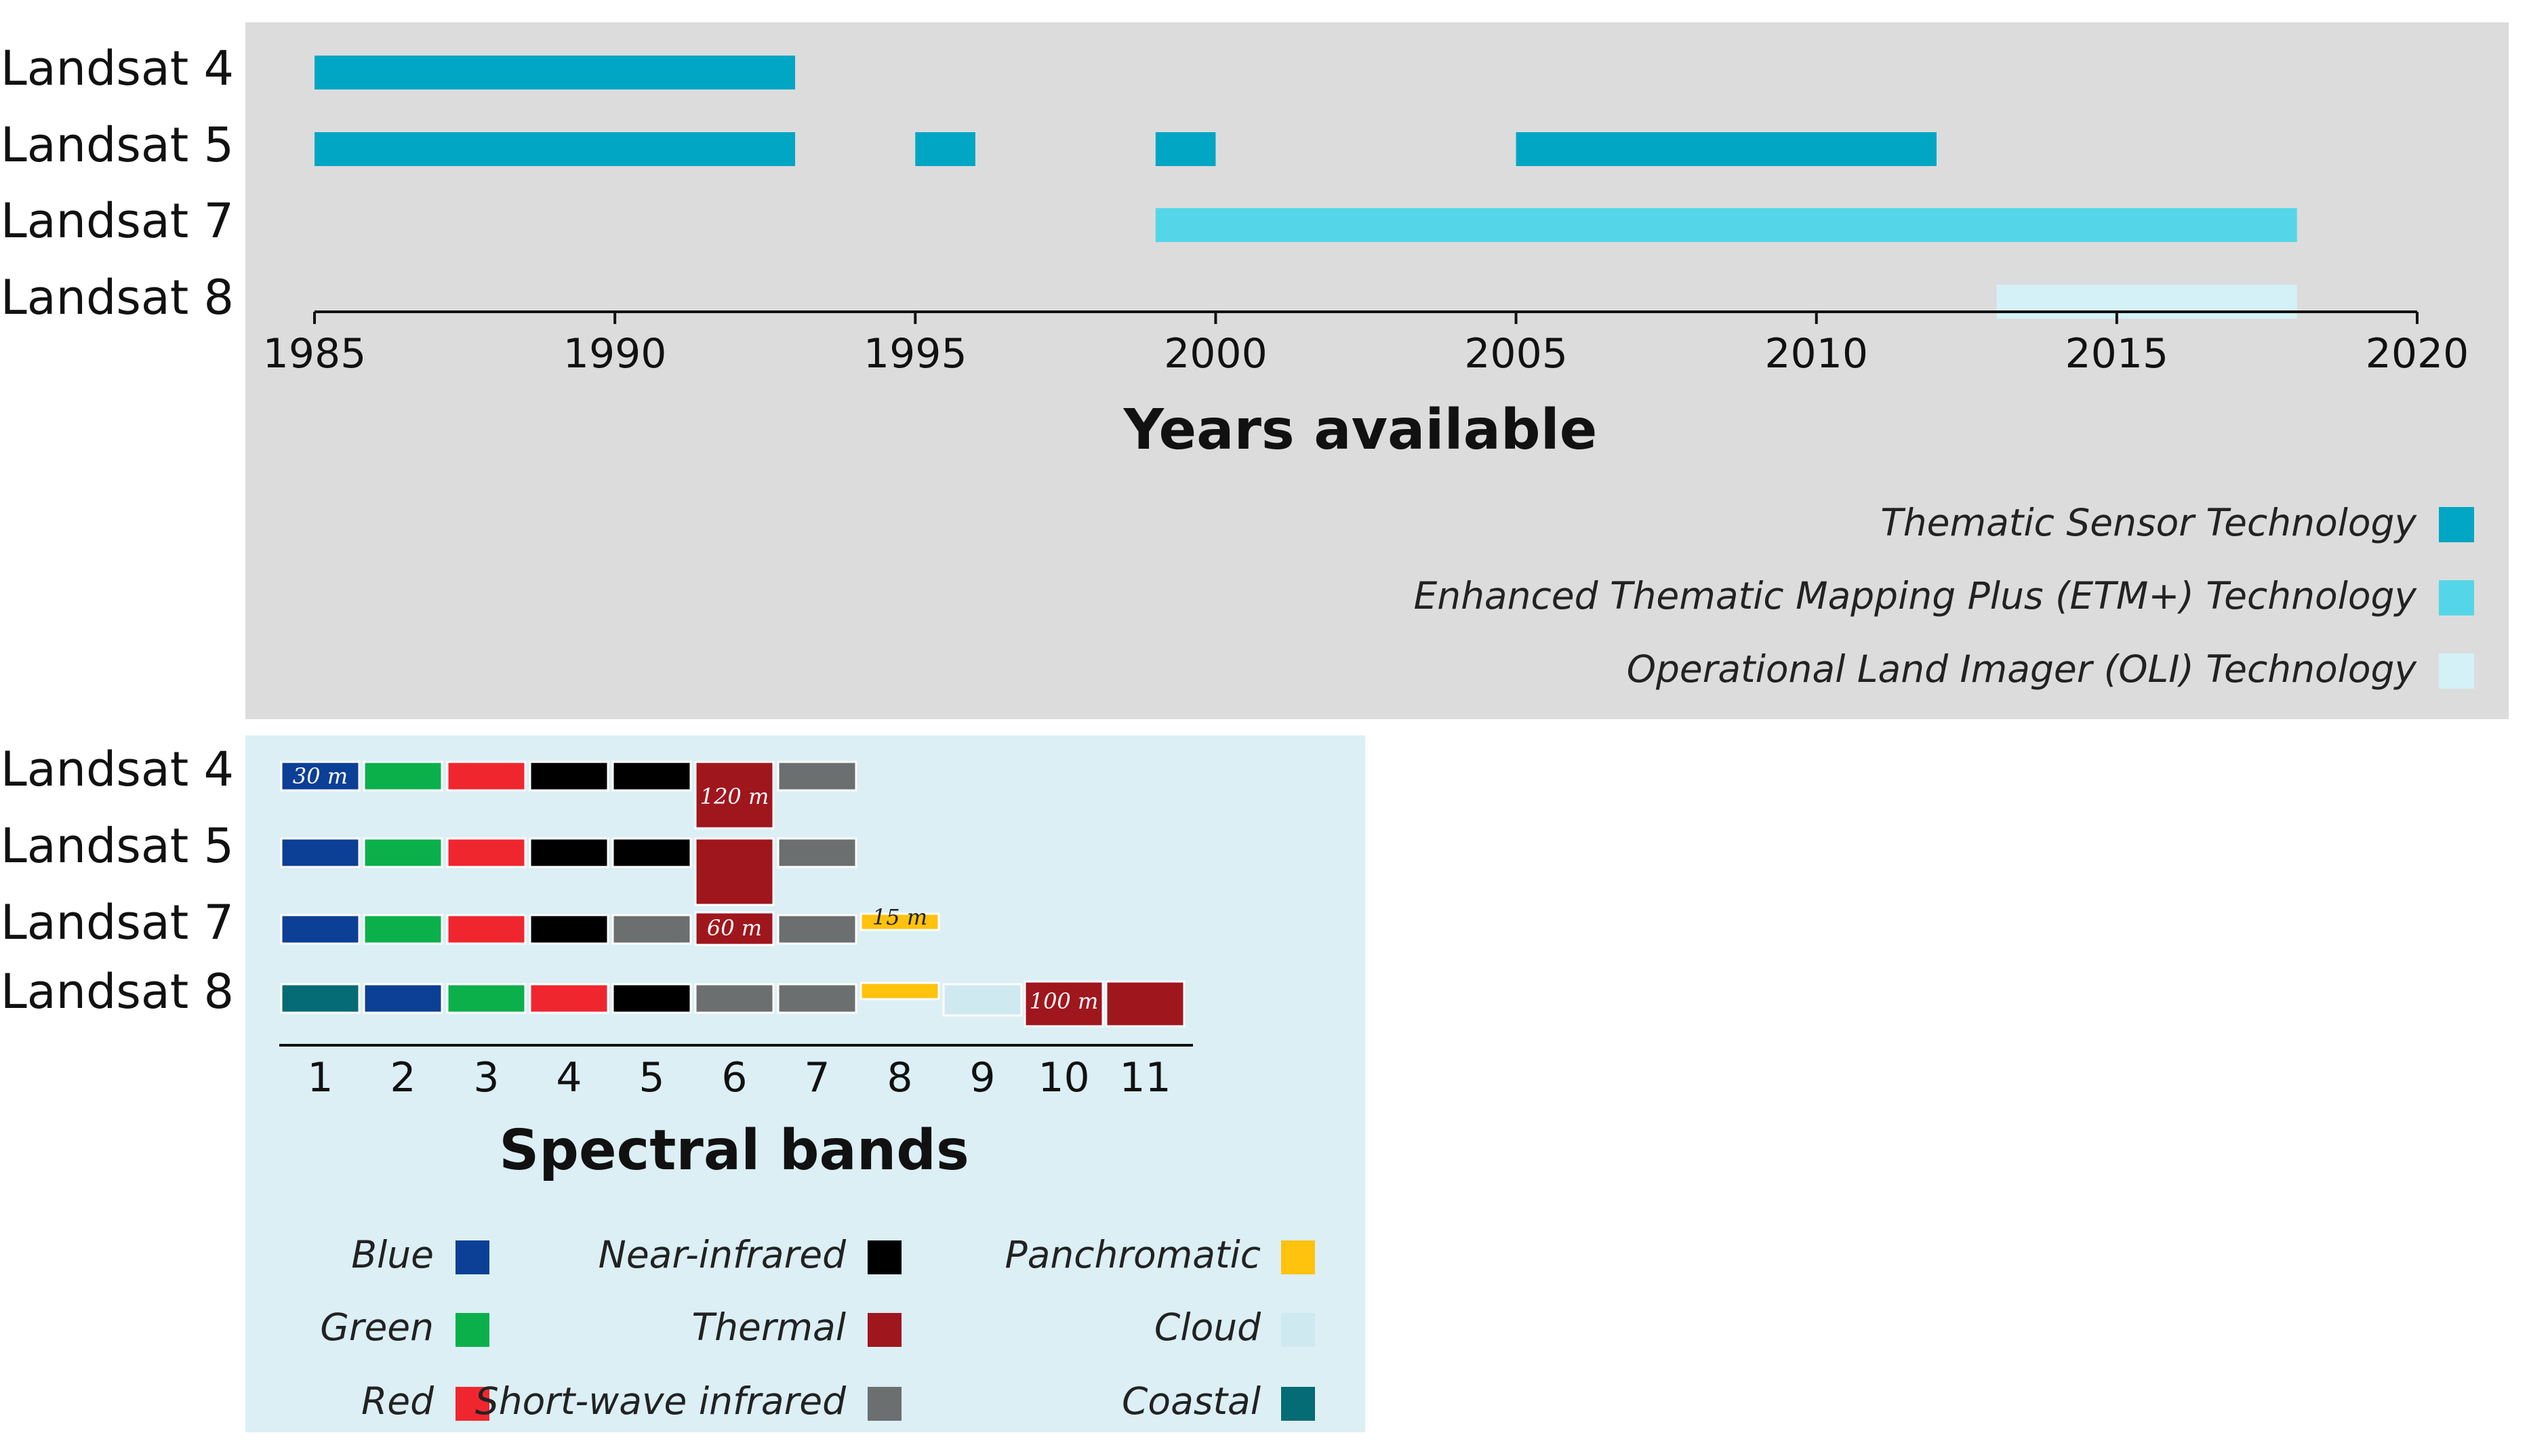 The image size is (2529, 1456). Describe the element at coordinates (900, 1077) in the screenshot. I see `band-tick-label: 8` at that location.